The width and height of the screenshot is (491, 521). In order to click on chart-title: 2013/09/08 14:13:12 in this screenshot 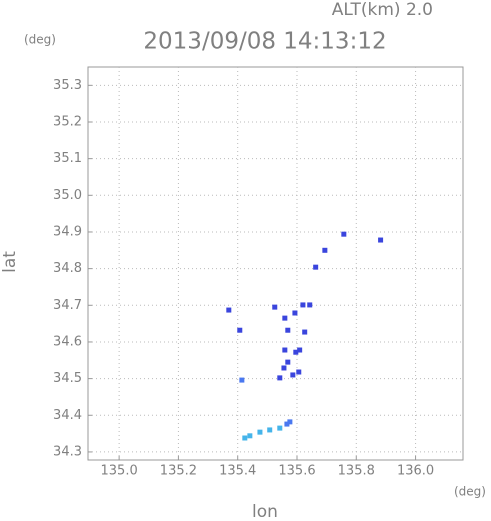, I will do `click(264, 42)`.